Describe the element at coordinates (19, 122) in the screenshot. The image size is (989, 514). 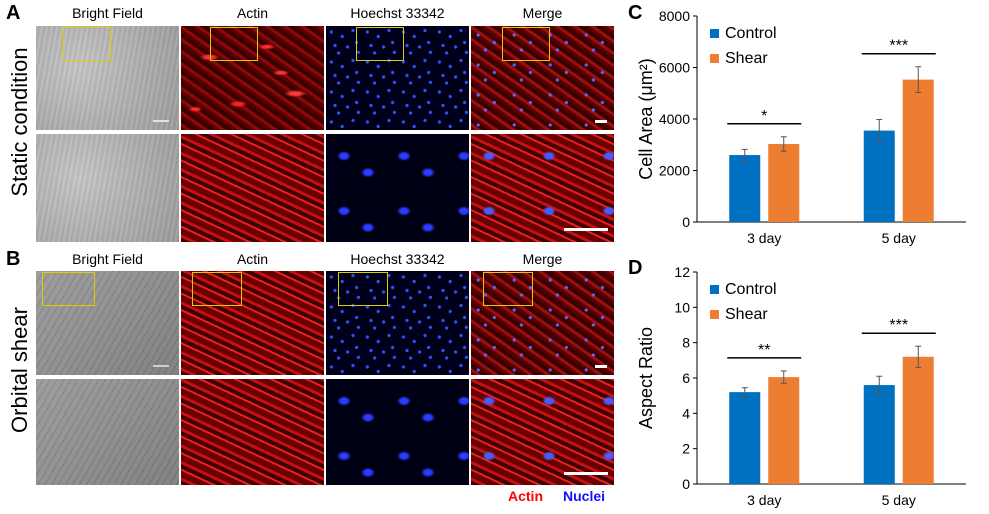
I see `row-label-static-condition: Static condition` at that location.